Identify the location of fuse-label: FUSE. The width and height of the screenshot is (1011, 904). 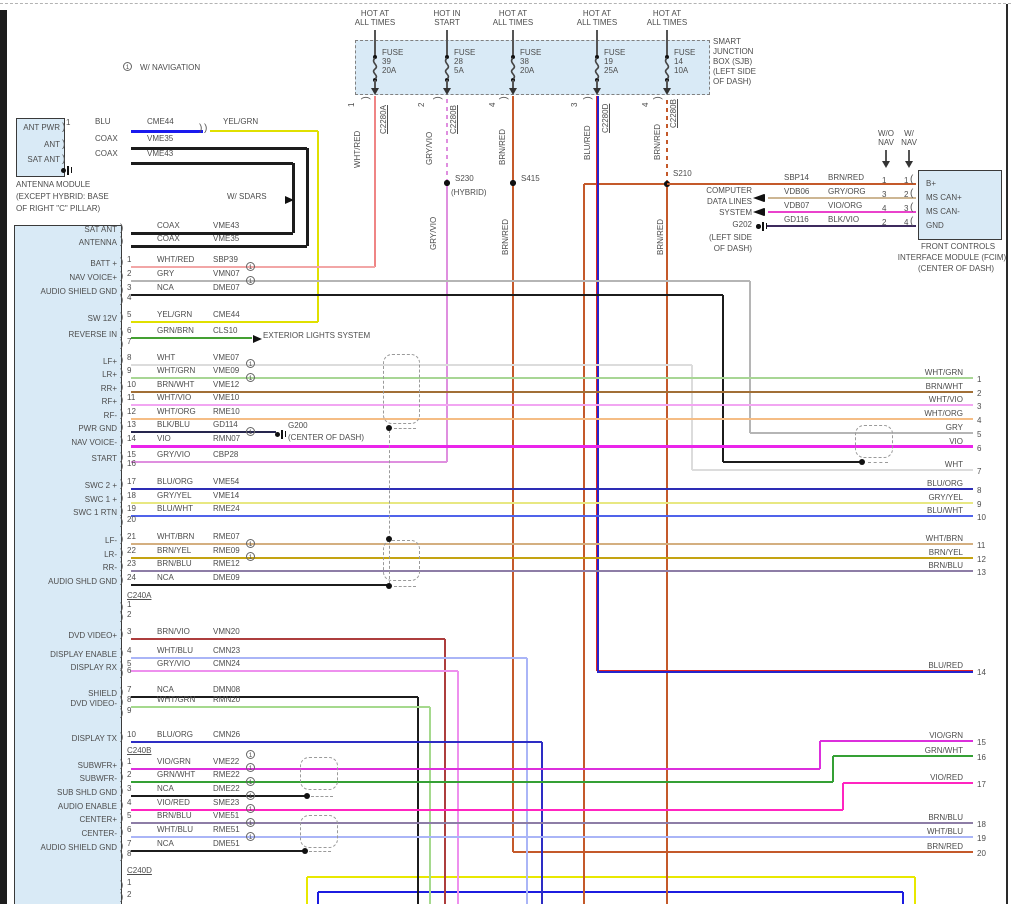
(465, 52).